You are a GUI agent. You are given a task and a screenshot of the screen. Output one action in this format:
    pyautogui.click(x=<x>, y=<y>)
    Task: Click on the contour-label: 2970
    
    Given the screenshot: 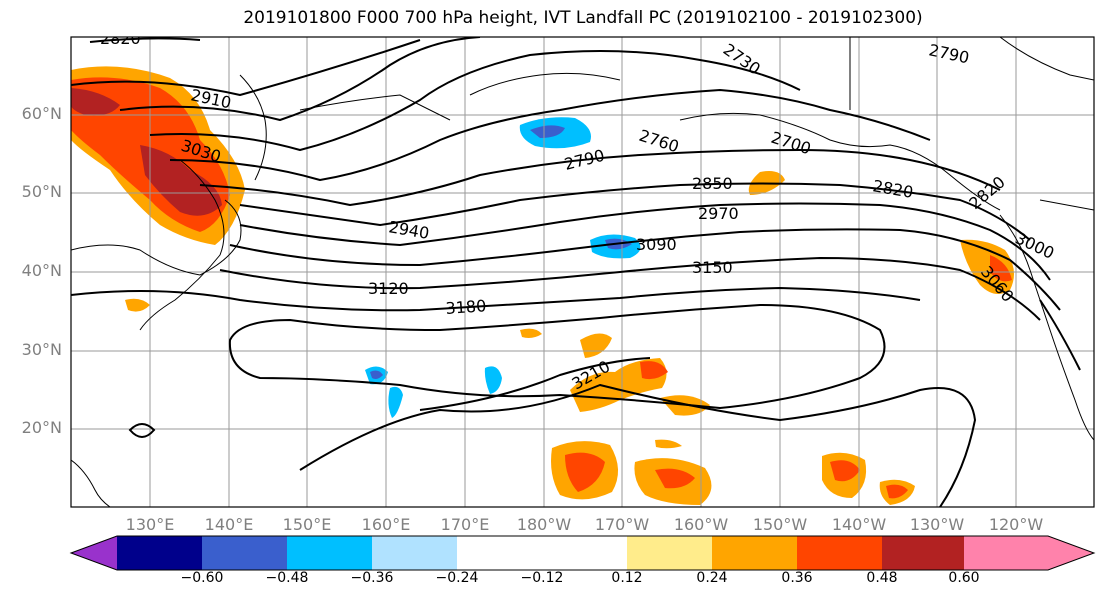 What is the action you would take?
    pyautogui.click(x=718, y=213)
    